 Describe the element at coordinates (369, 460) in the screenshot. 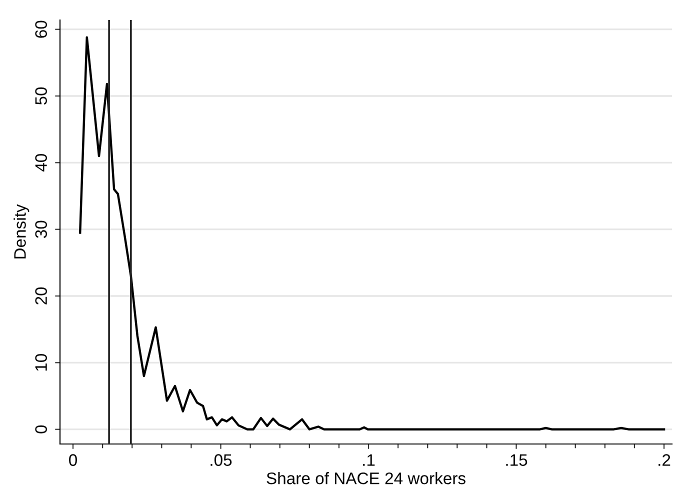

I see `x-tick-label: .1` at that location.